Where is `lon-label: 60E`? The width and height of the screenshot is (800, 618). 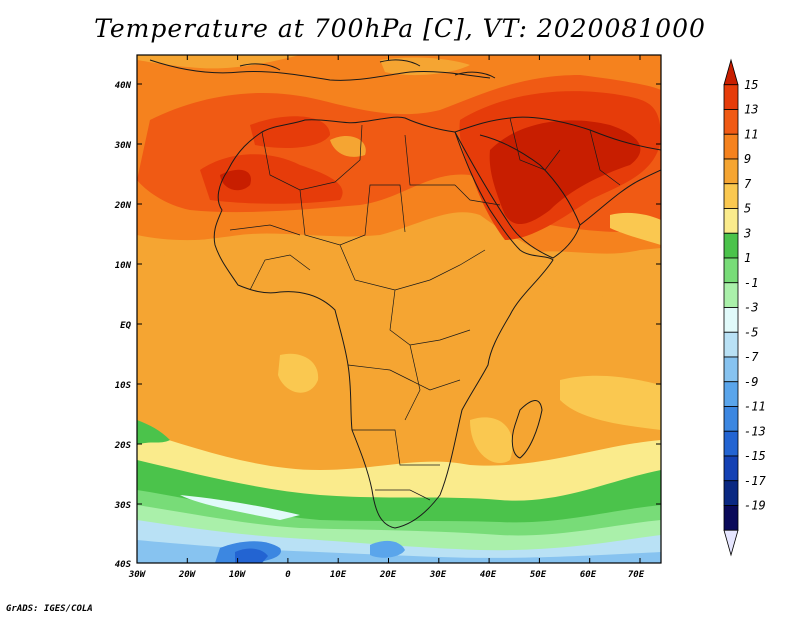
lon-label: 60E is located at coordinates (588, 575).